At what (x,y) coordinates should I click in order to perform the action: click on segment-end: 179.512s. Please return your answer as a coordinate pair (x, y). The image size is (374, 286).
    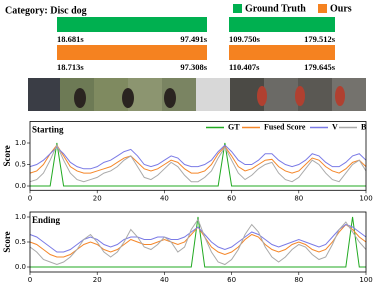
    Looking at the image, I should click on (320, 39).